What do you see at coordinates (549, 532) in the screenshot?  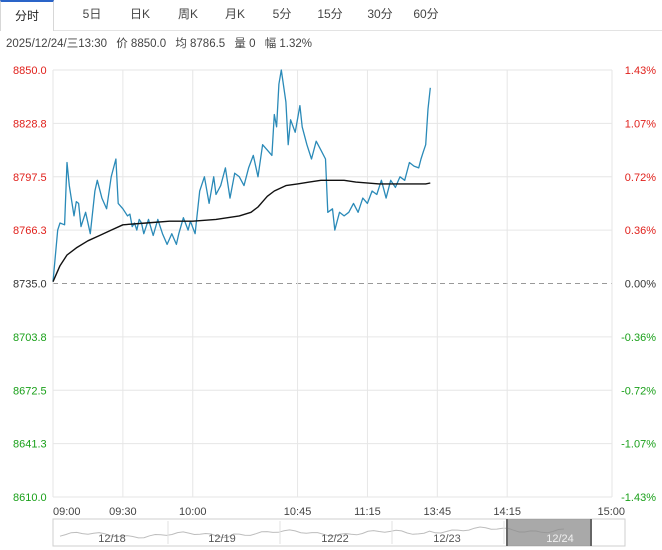 I see `navigator-selected-range` at bounding box center [549, 532].